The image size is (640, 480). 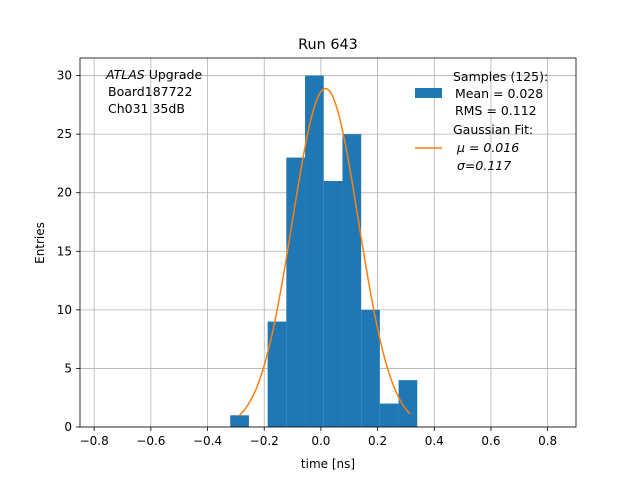 What do you see at coordinates (125, 74) in the screenshot?
I see `atlas-experiment: ATLAS` at bounding box center [125, 74].